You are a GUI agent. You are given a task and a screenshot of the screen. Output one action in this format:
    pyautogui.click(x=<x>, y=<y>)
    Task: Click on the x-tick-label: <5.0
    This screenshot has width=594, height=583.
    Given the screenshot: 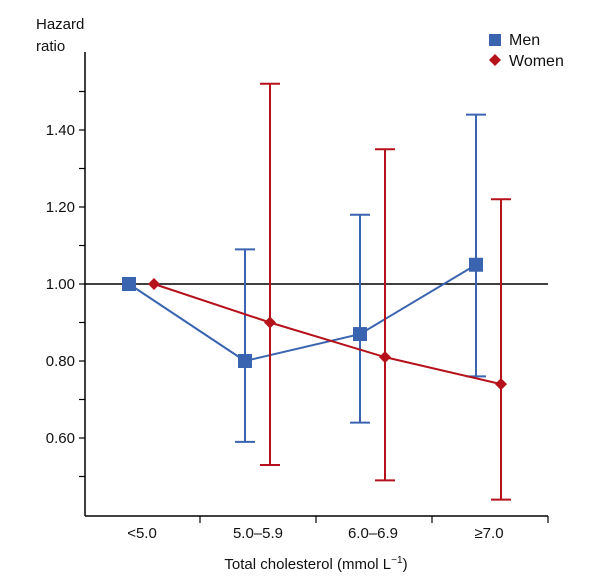 What is the action you would take?
    pyautogui.click(x=142, y=533)
    